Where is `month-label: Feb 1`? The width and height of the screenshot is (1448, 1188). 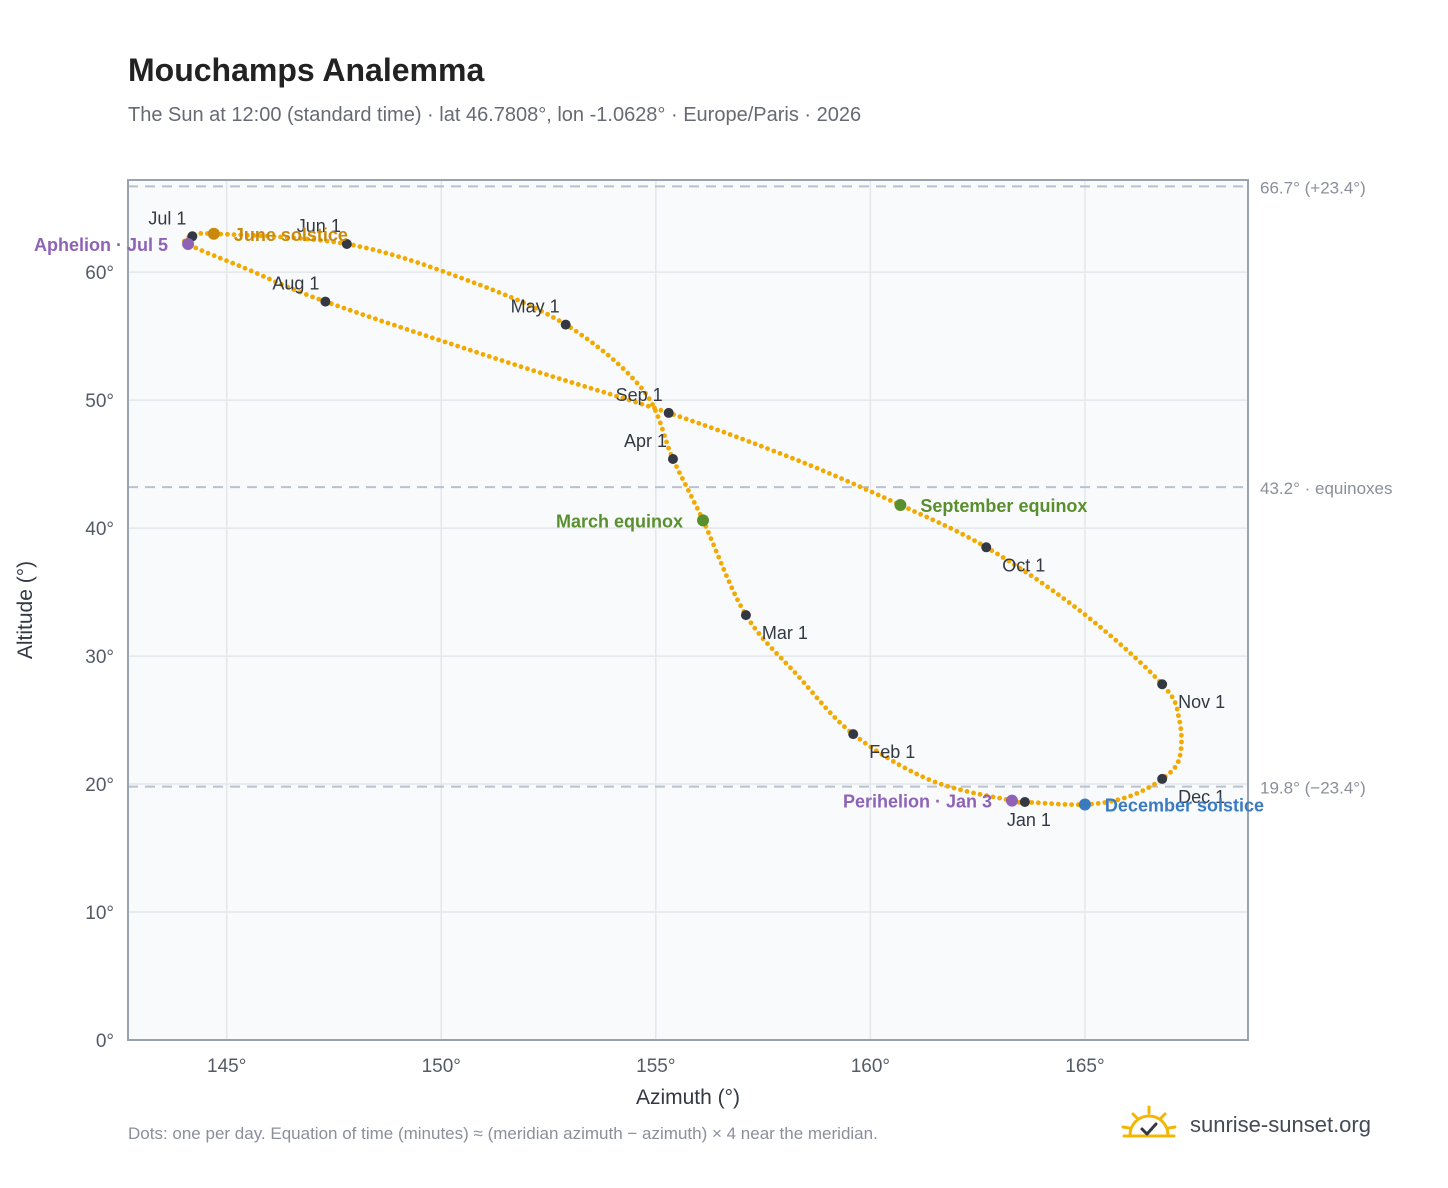
month-label: Feb 1 is located at coordinates (892, 752).